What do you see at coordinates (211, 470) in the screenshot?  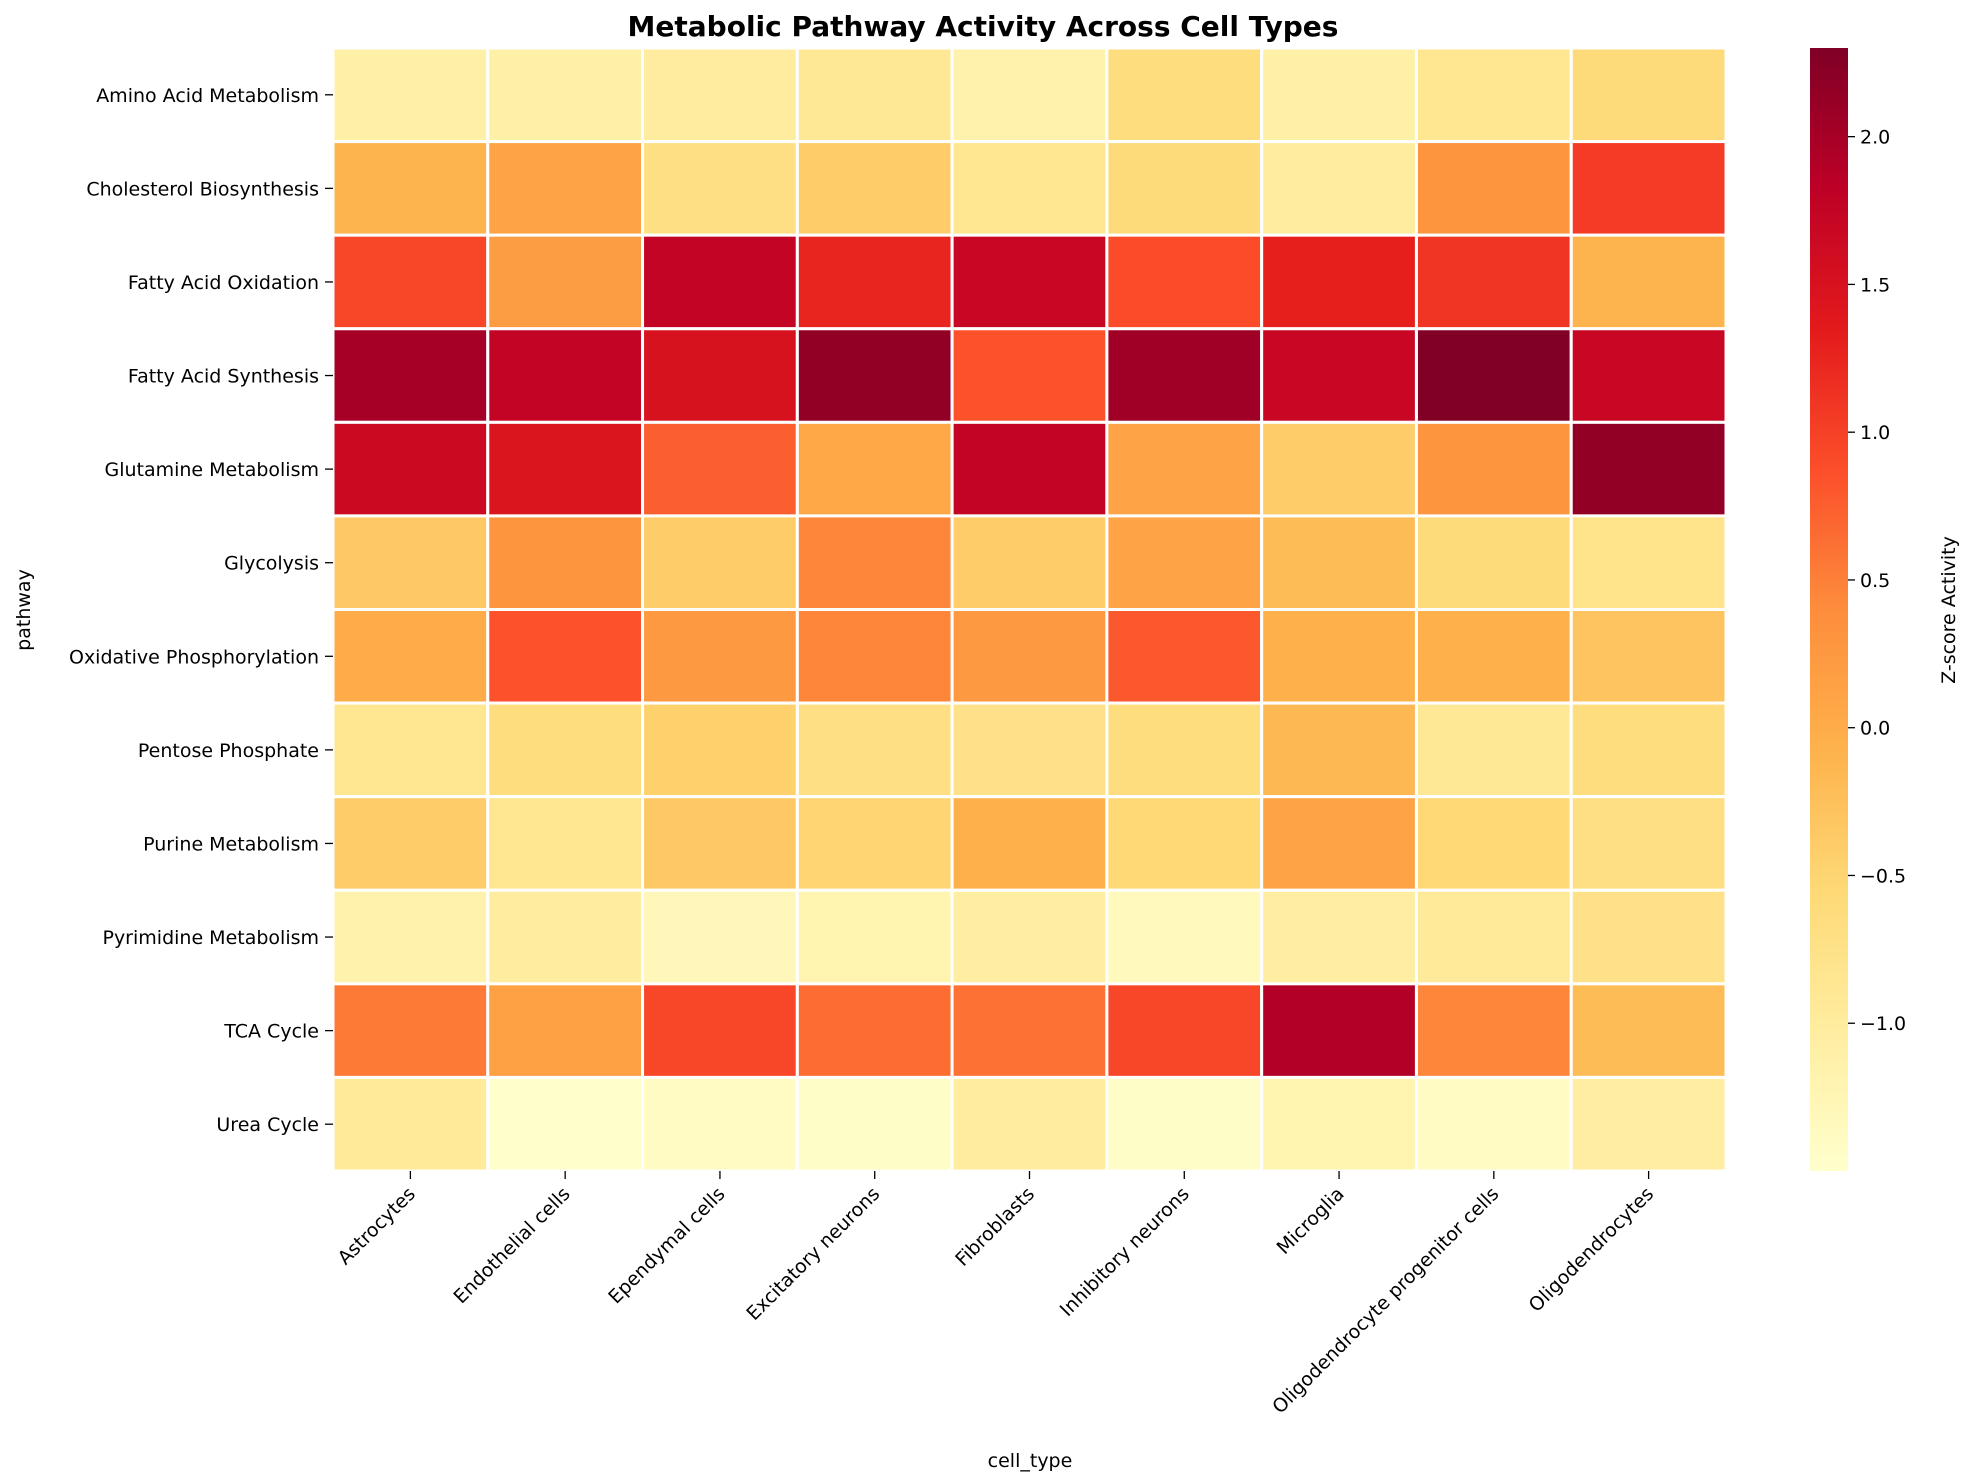 I see `y-tick-label: Glutamine Metabolism` at bounding box center [211, 470].